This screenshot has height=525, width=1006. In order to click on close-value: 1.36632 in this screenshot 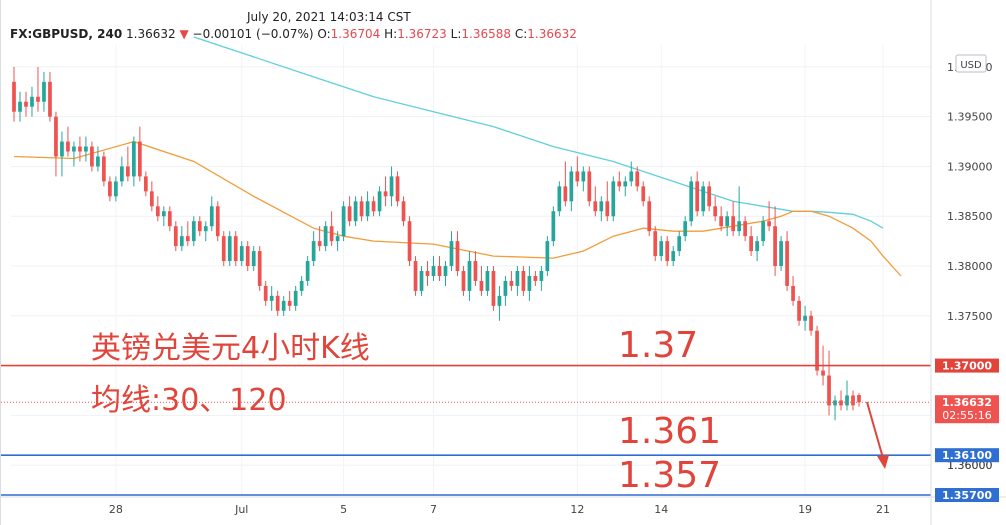, I will do `click(552, 34)`.